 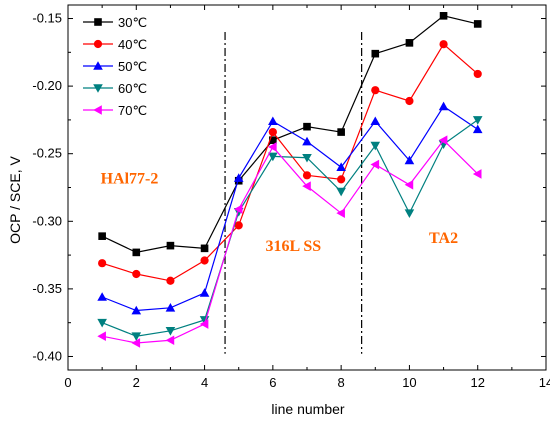 I want to click on region-label: HAl77-2, so click(x=130, y=178).